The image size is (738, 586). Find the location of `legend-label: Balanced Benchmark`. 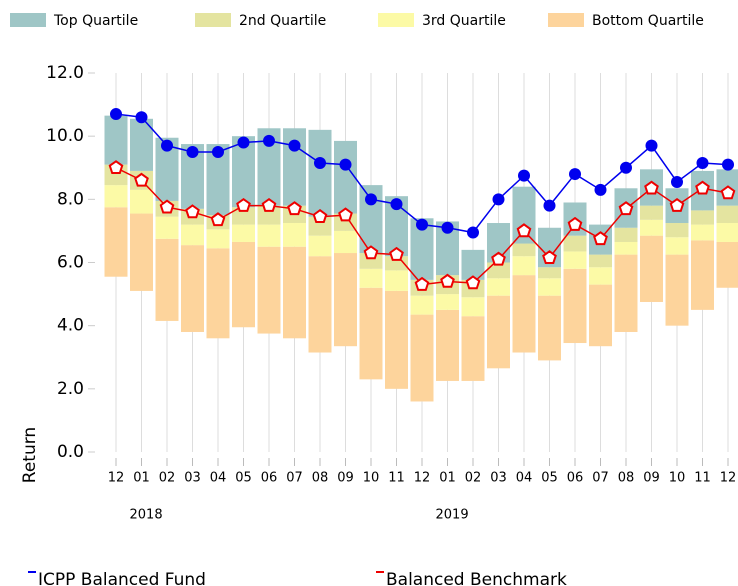

legend-label: Balanced Benchmark is located at coordinates (476, 578).